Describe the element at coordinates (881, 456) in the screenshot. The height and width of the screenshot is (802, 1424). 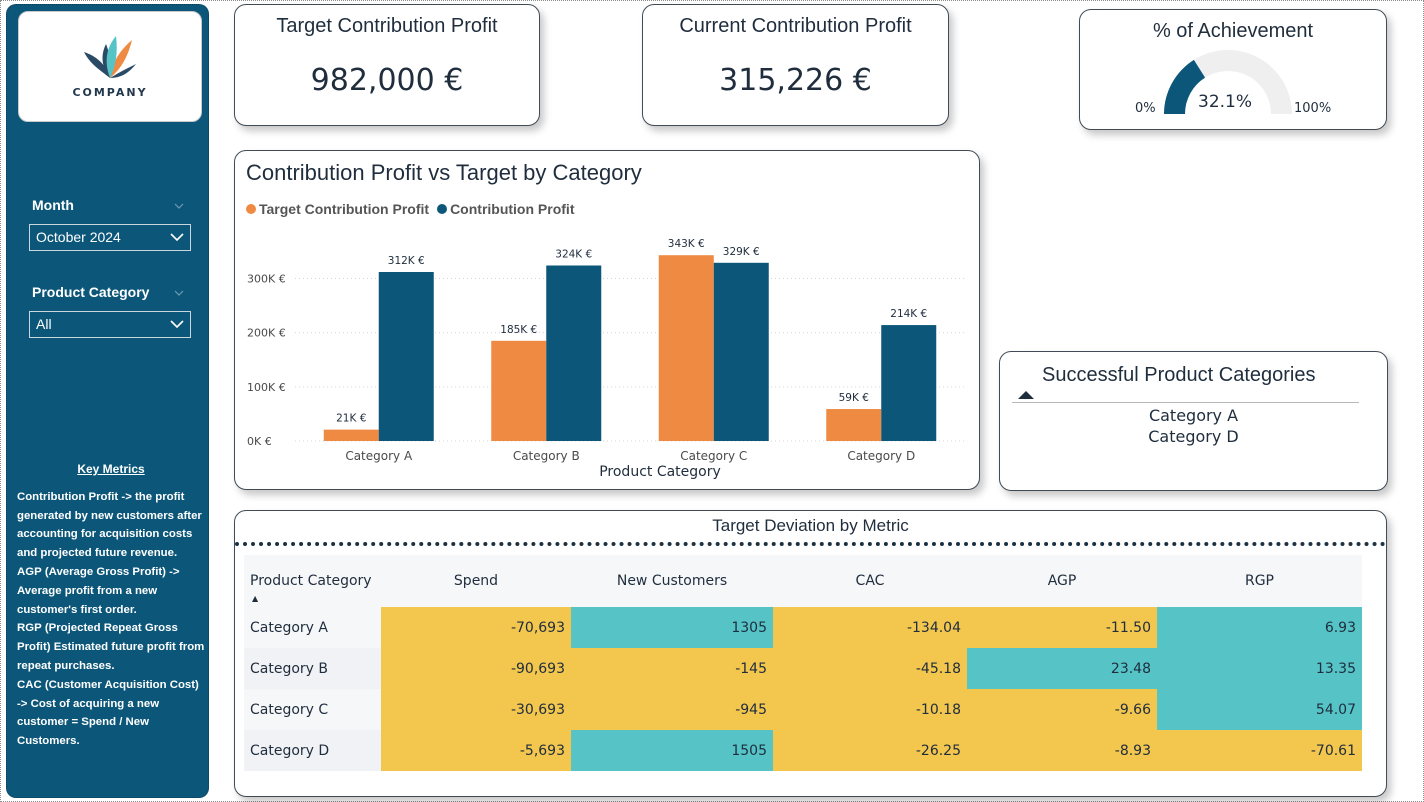
I see `x-tick-label: Category D` at that location.